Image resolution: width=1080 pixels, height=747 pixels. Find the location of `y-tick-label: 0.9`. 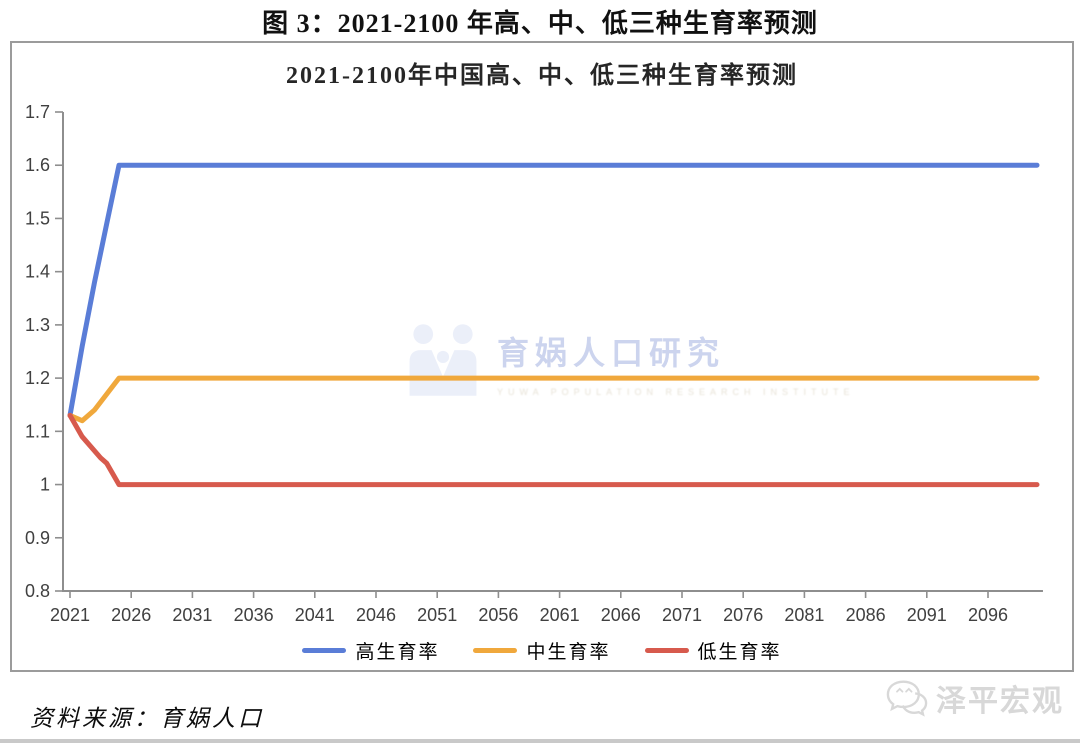

y-tick-label: 0.9 is located at coordinates (37, 538).